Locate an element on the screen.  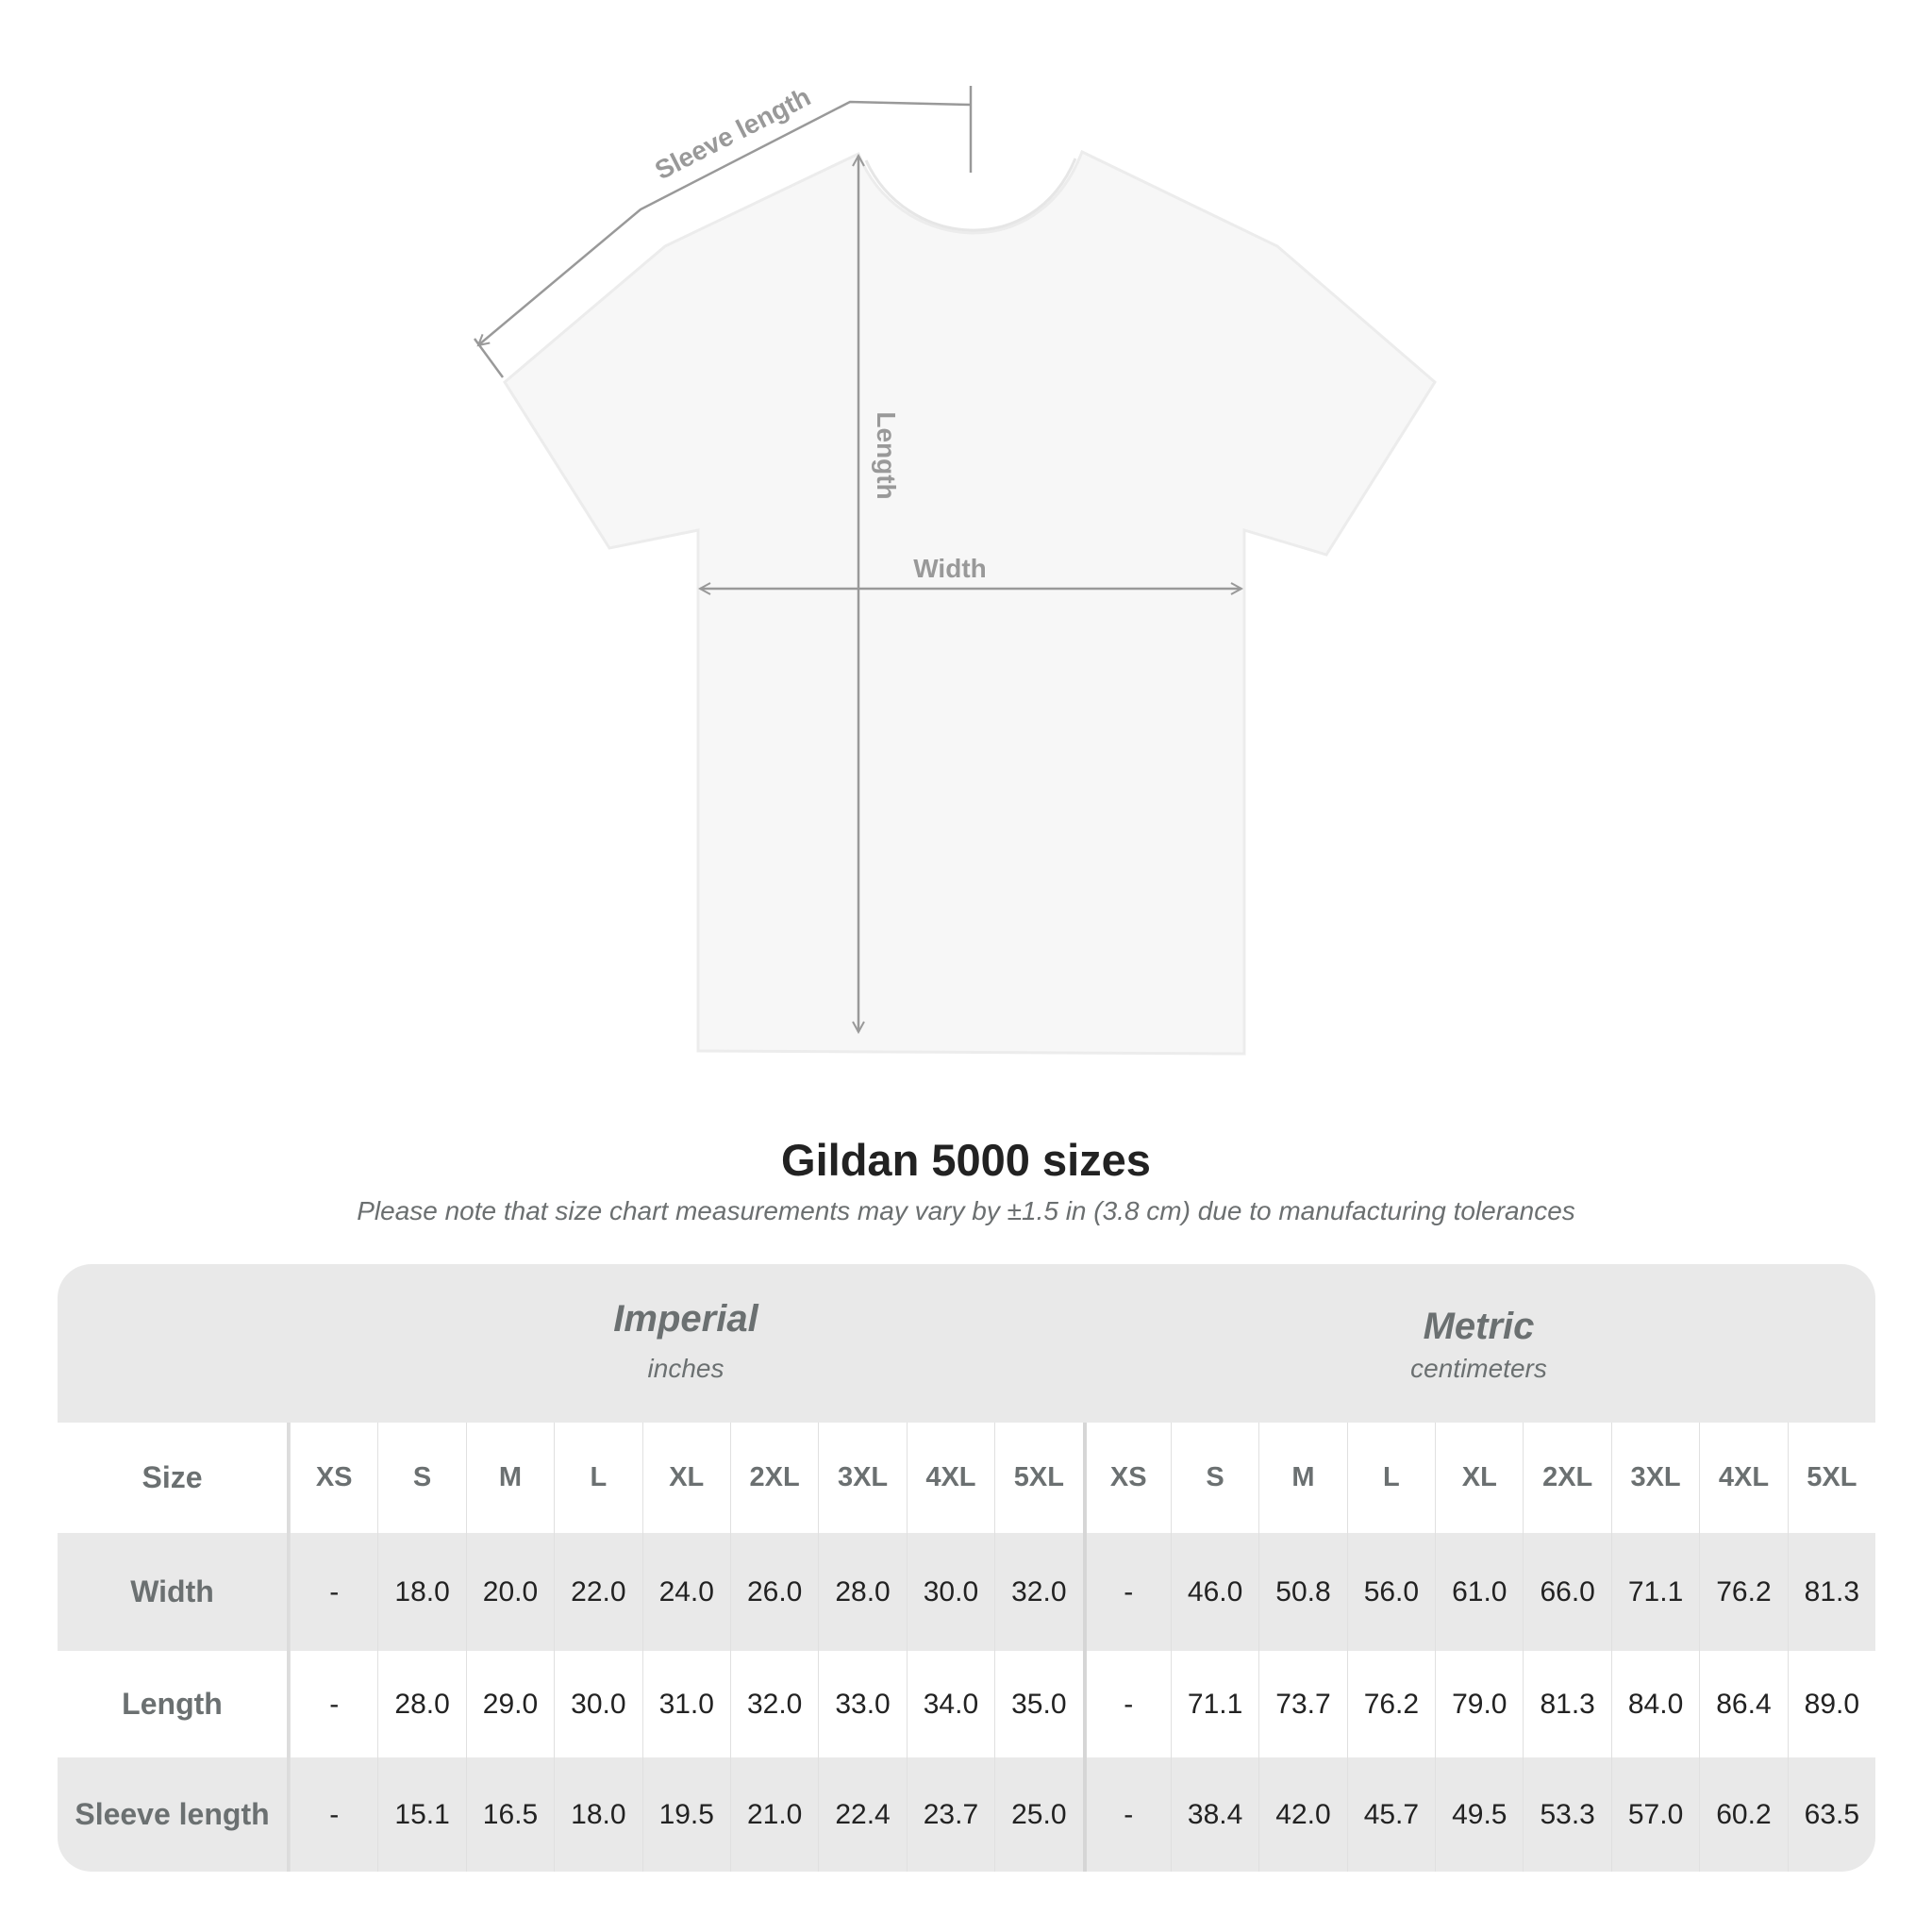
imperial-value-cell: 20.0 is located at coordinates (510, 1592).